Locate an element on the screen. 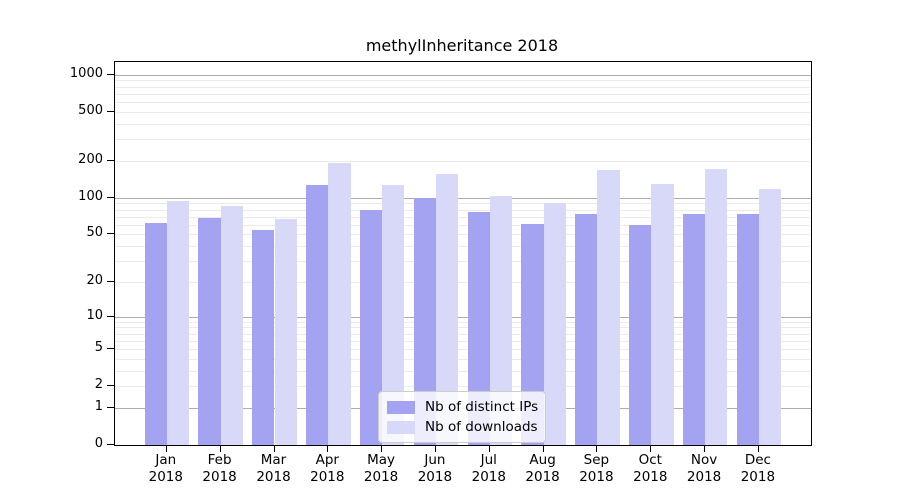 This screenshot has width=900, height=500. x-tick-label: Sep 2018 is located at coordinates (596, 468).